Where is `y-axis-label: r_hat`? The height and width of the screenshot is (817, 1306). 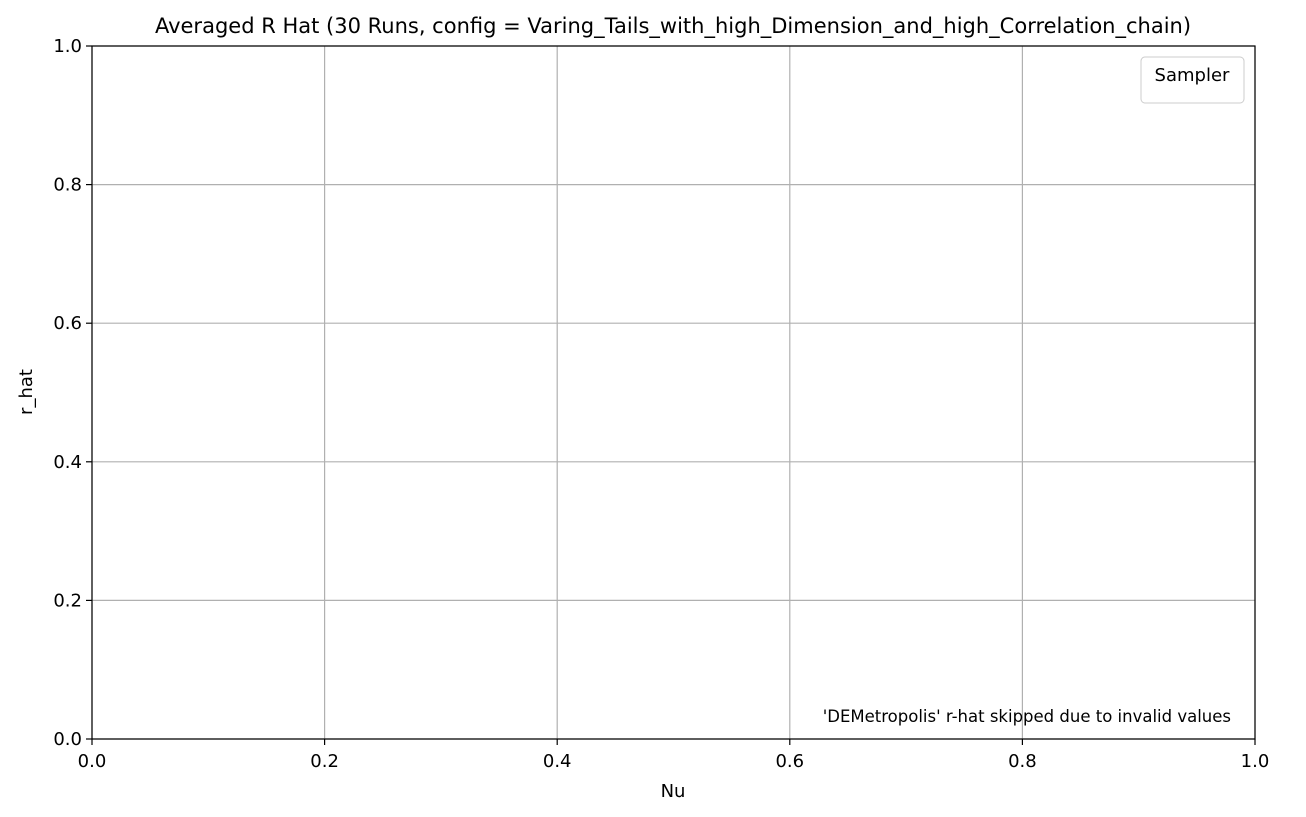
y-axis-label: r_hat is located at coordinates (26, 392).